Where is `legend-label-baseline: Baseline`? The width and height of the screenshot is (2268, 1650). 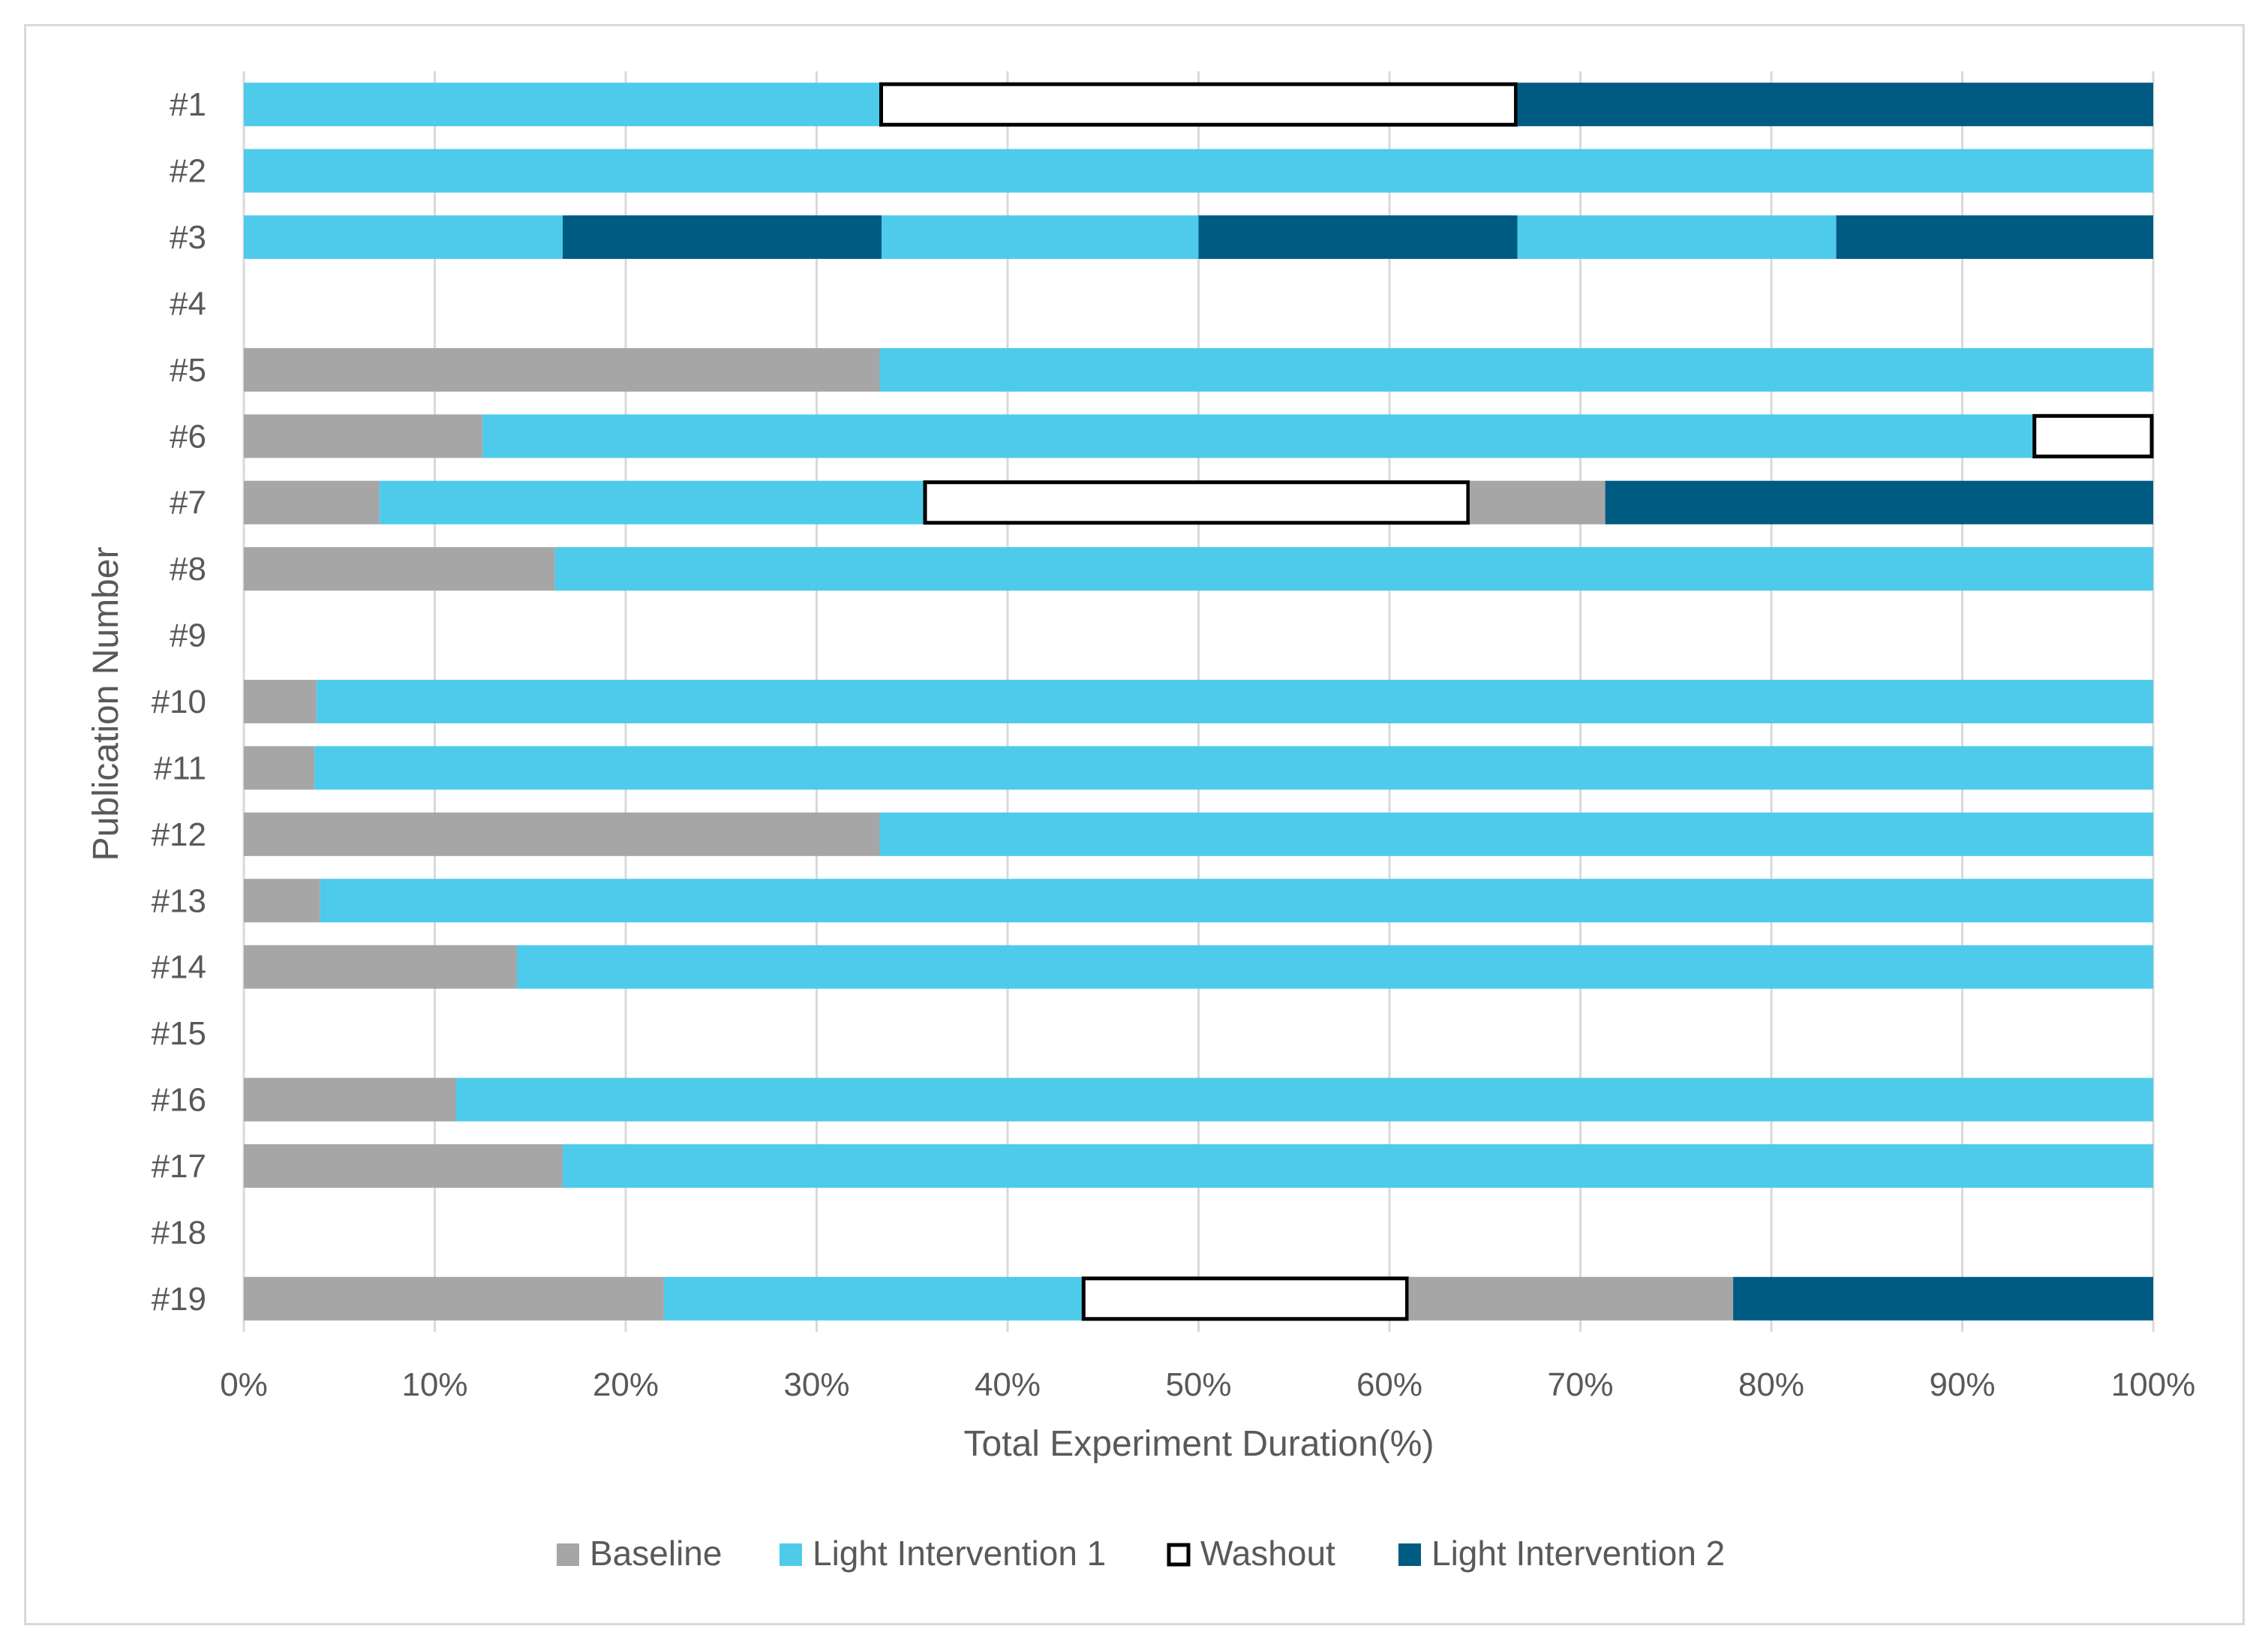
legend-label-baseline: Baseline is located at coordinates (656, 1553).